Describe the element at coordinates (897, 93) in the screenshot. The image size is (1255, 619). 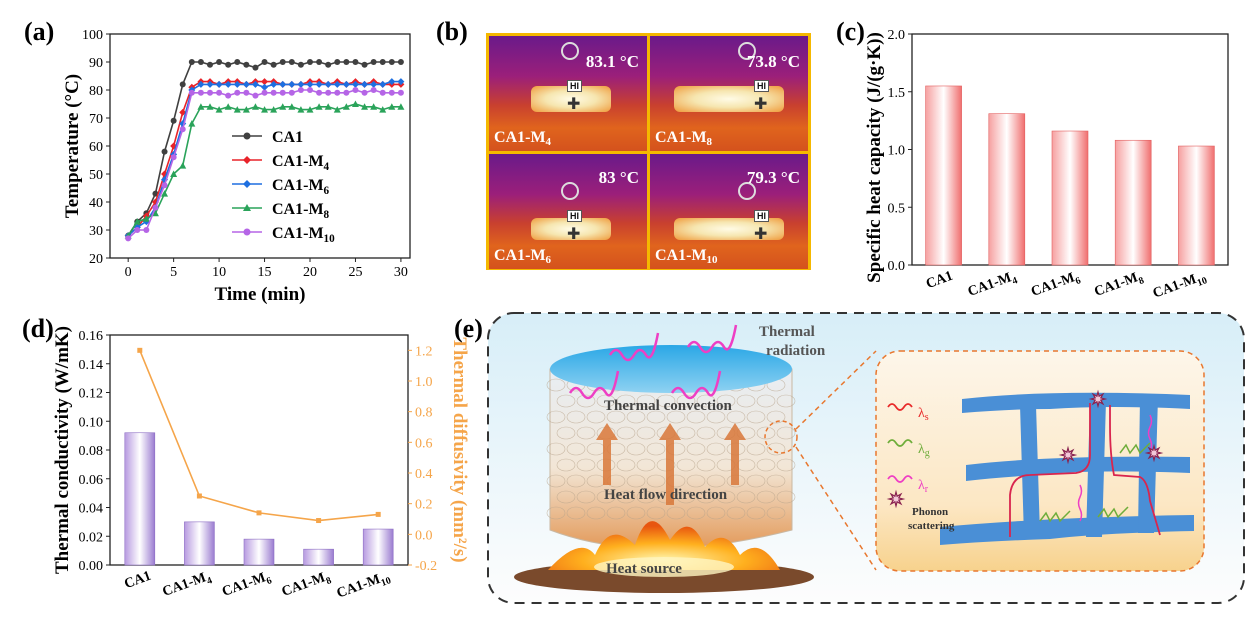
I see `ytick-label-c: 1.5` at that location.